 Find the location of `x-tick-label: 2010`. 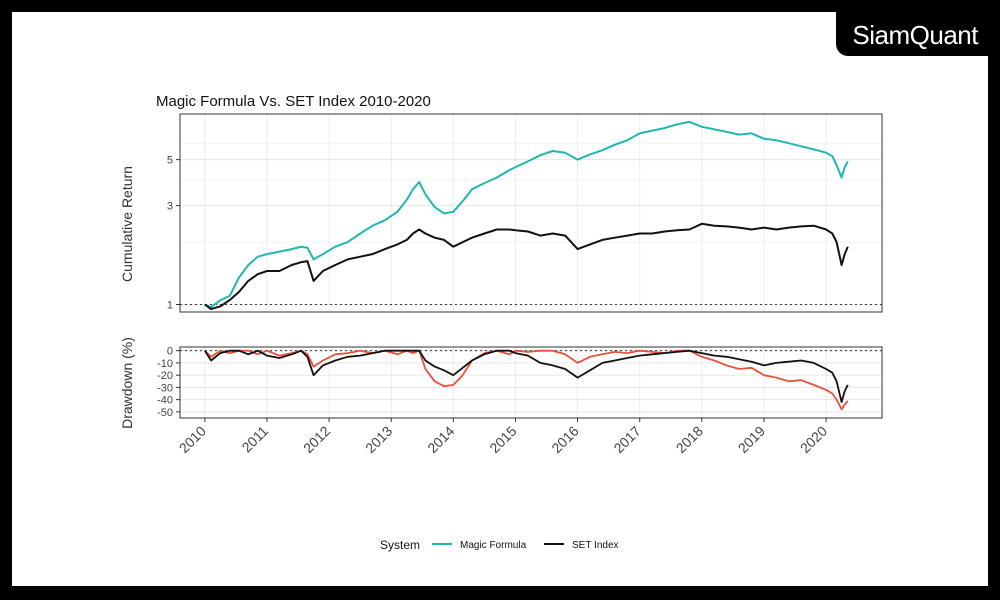

x-tick-label: 2010 is located at coordinates (192, 439).